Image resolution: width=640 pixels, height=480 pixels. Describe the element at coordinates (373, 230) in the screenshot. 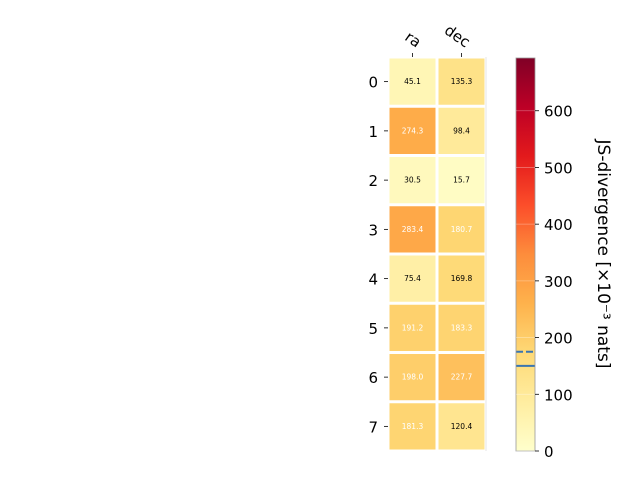

I see `row-tick-label-3: 3` at that location.